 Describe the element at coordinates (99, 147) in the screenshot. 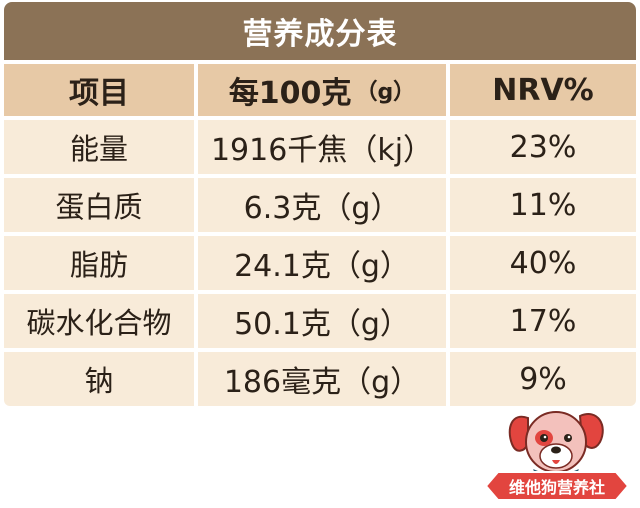

I see `row-name: 能量` at that location.